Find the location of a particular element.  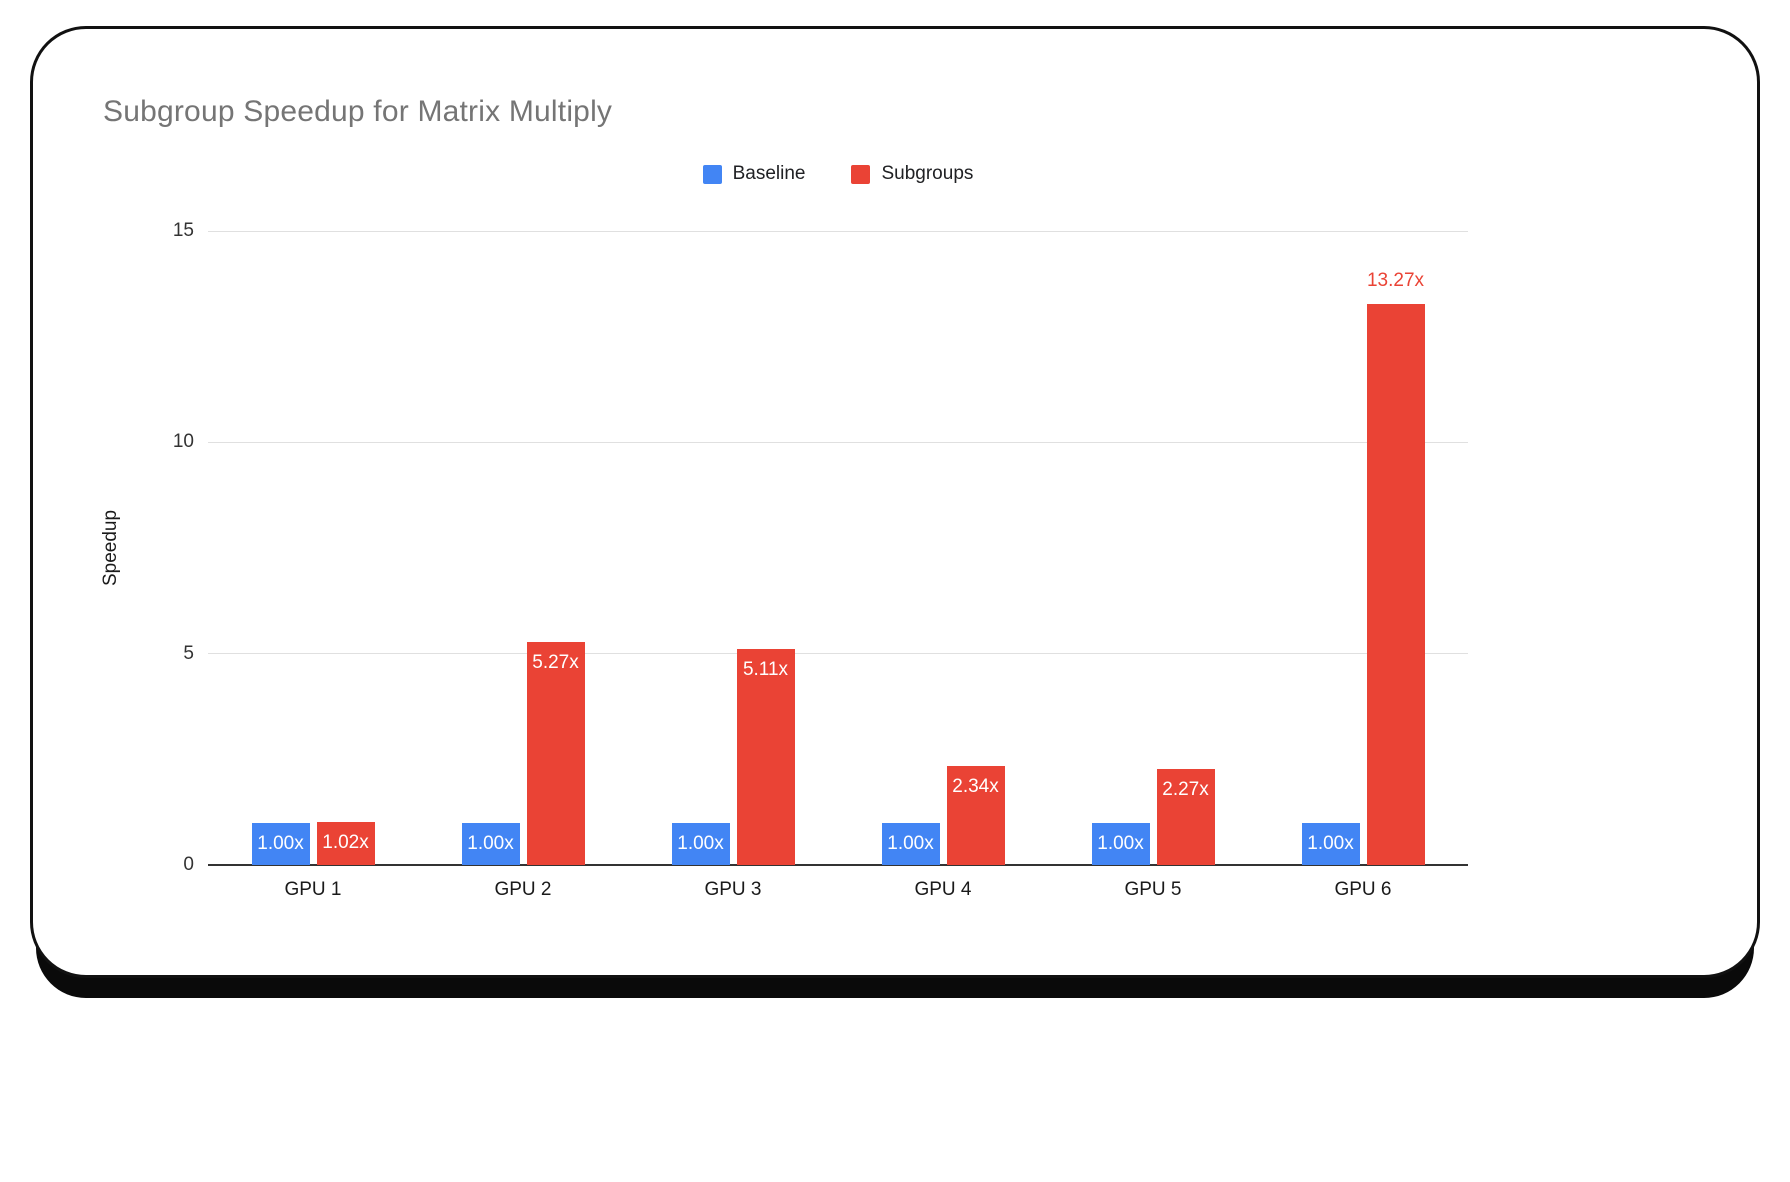

x-label-gpu-3: GPU 3 is located at coordinates (733, 889).